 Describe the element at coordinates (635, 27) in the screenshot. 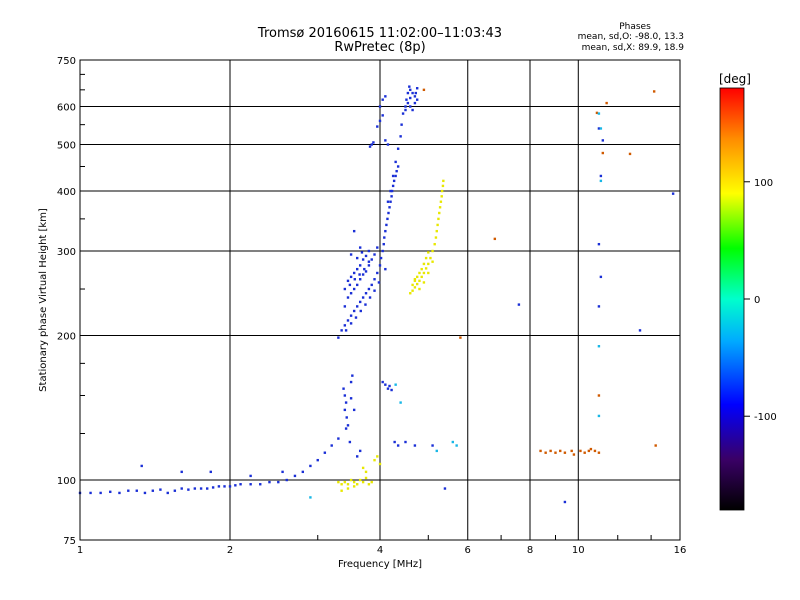

I see `stats-header: Phases` at that location.